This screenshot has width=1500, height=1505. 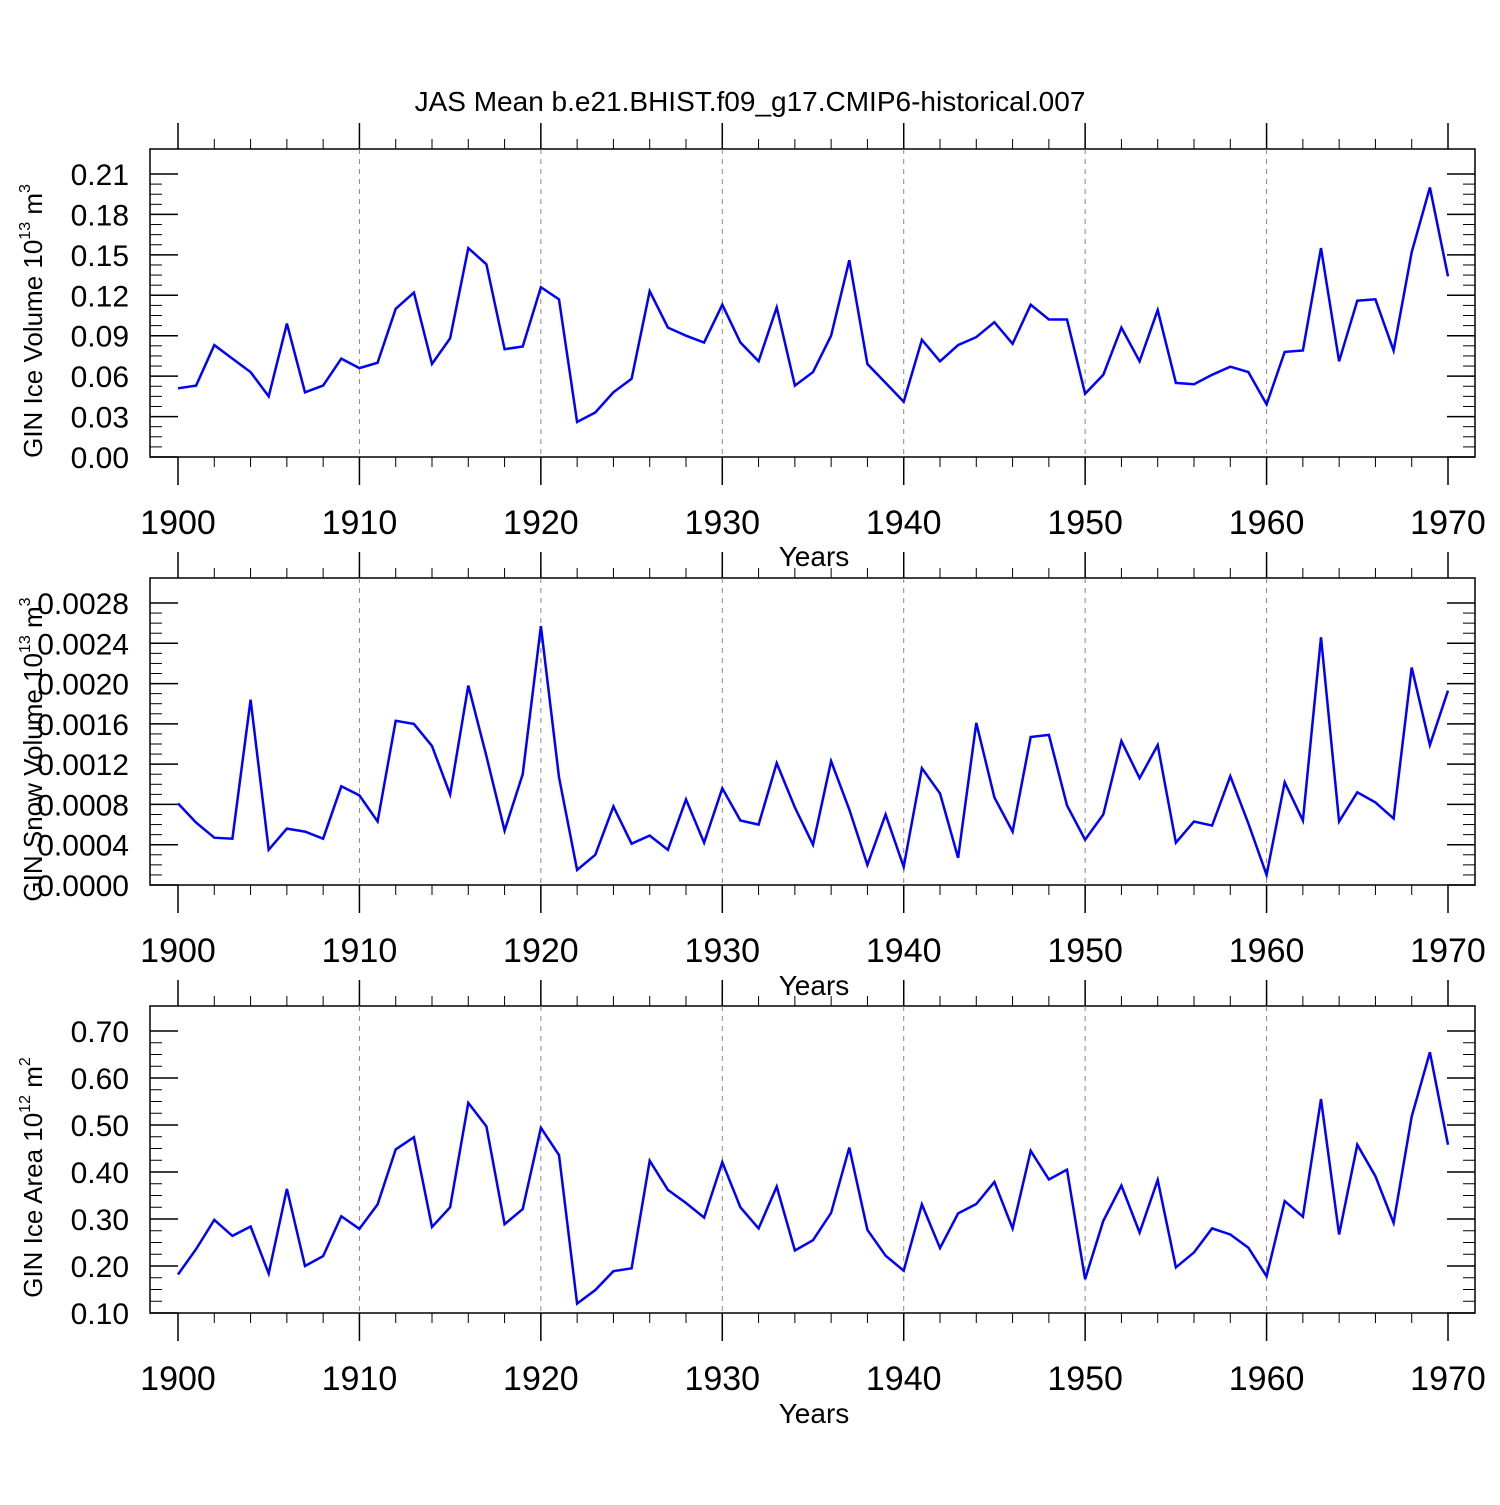 What do you see at coordinates (83, 725) in the screenshot?
I see `y-tick-label: 0.0016` at bounding box center [83, 725].